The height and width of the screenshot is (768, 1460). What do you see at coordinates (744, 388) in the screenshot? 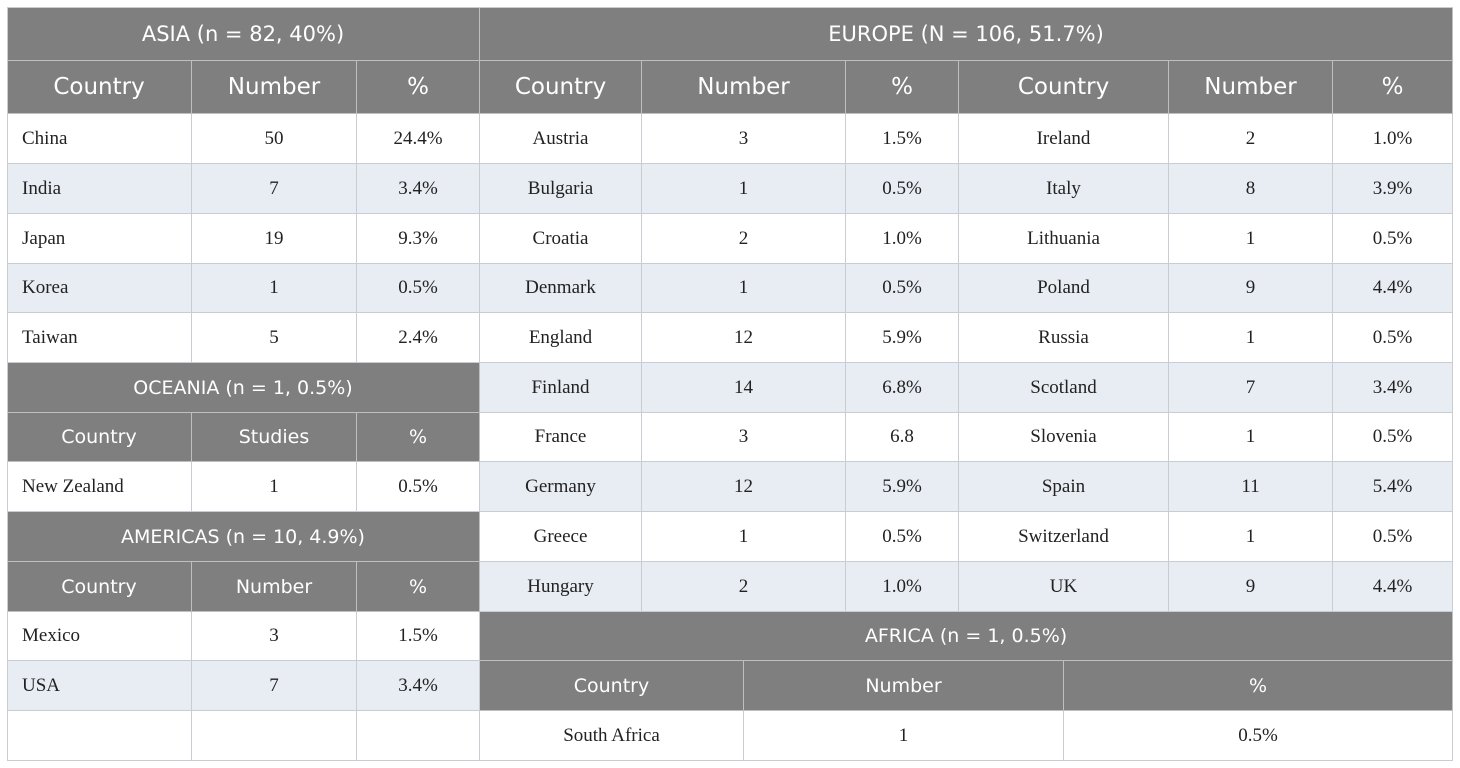
I see `europe-number-cell: 14` at bounding box center [744, 388].